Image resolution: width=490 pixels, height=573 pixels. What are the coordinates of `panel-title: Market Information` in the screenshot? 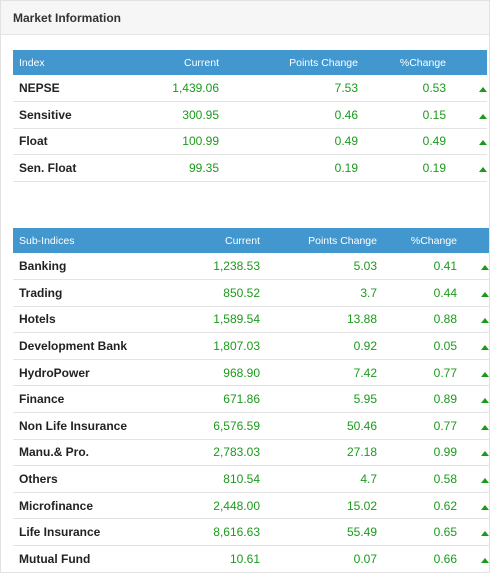 It's located at (67, 18).